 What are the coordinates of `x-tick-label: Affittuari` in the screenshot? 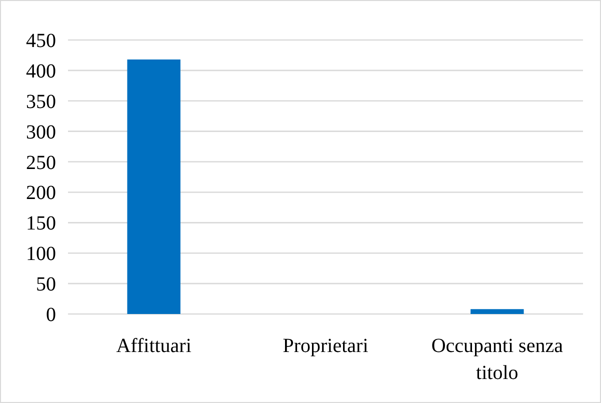 It's located at (154, 346).